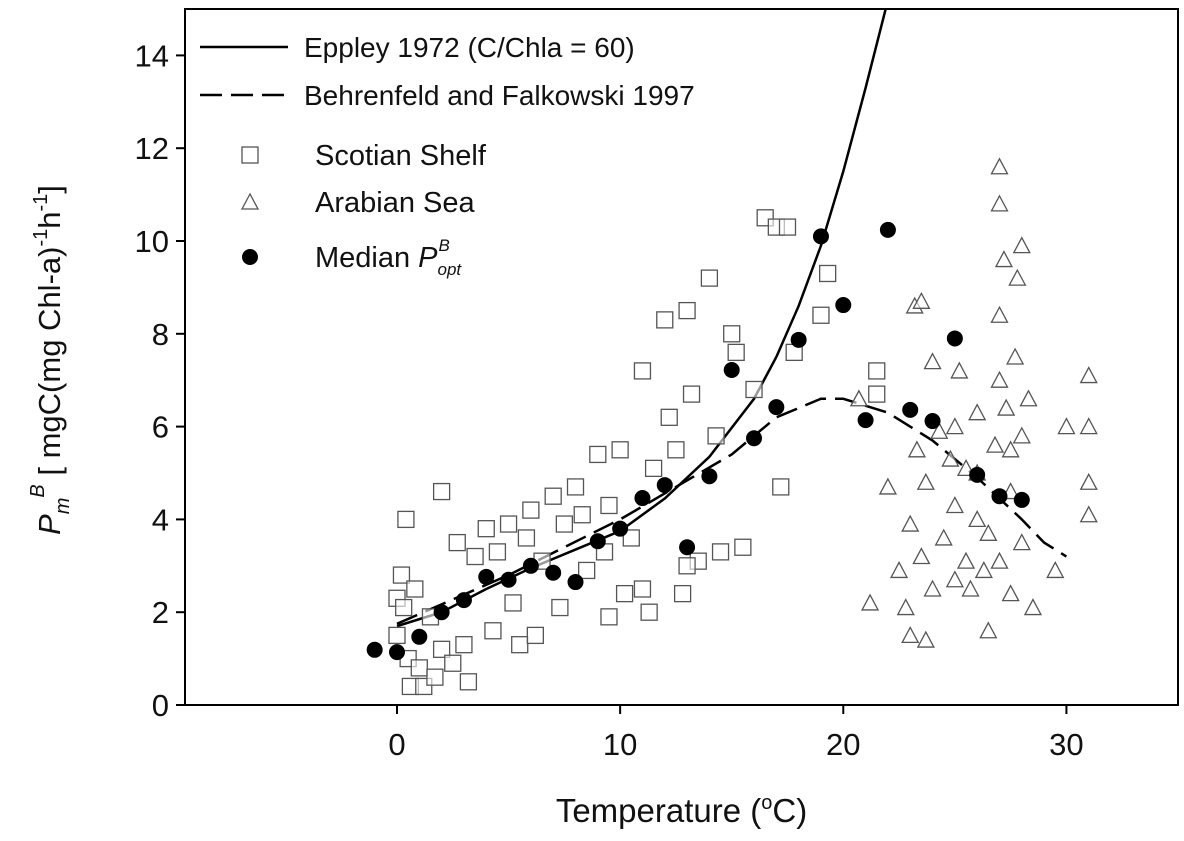 The width and height of the screenshot is (1184, 841). What do you see at coordinates (428, 258) in the screenshot?
I see `legend-symbol: P` at bounding box center [428, 258].